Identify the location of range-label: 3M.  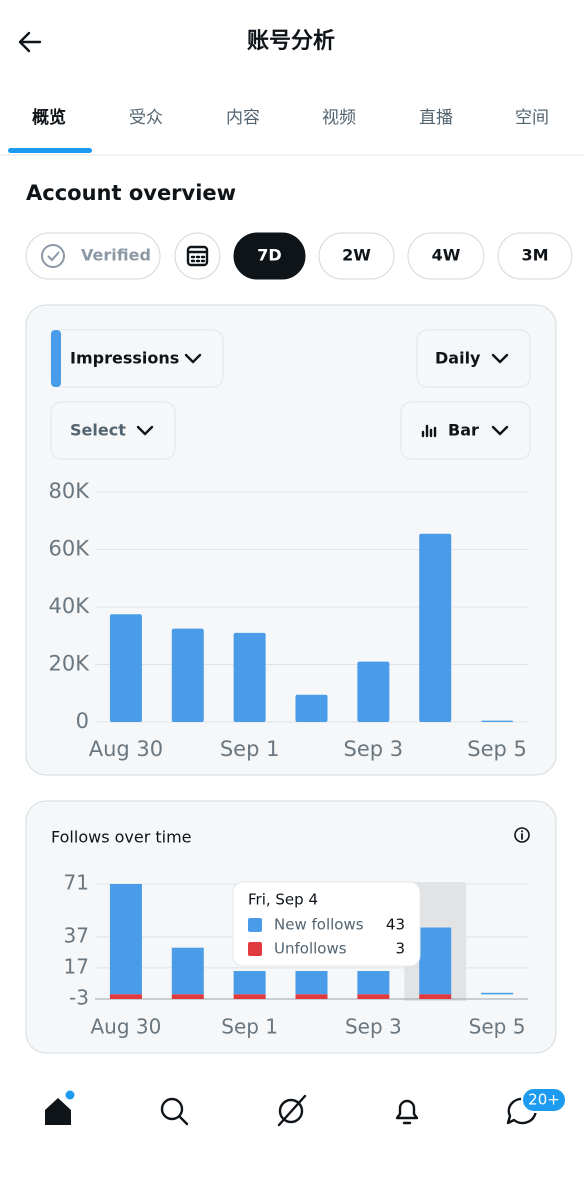
(534, 255).